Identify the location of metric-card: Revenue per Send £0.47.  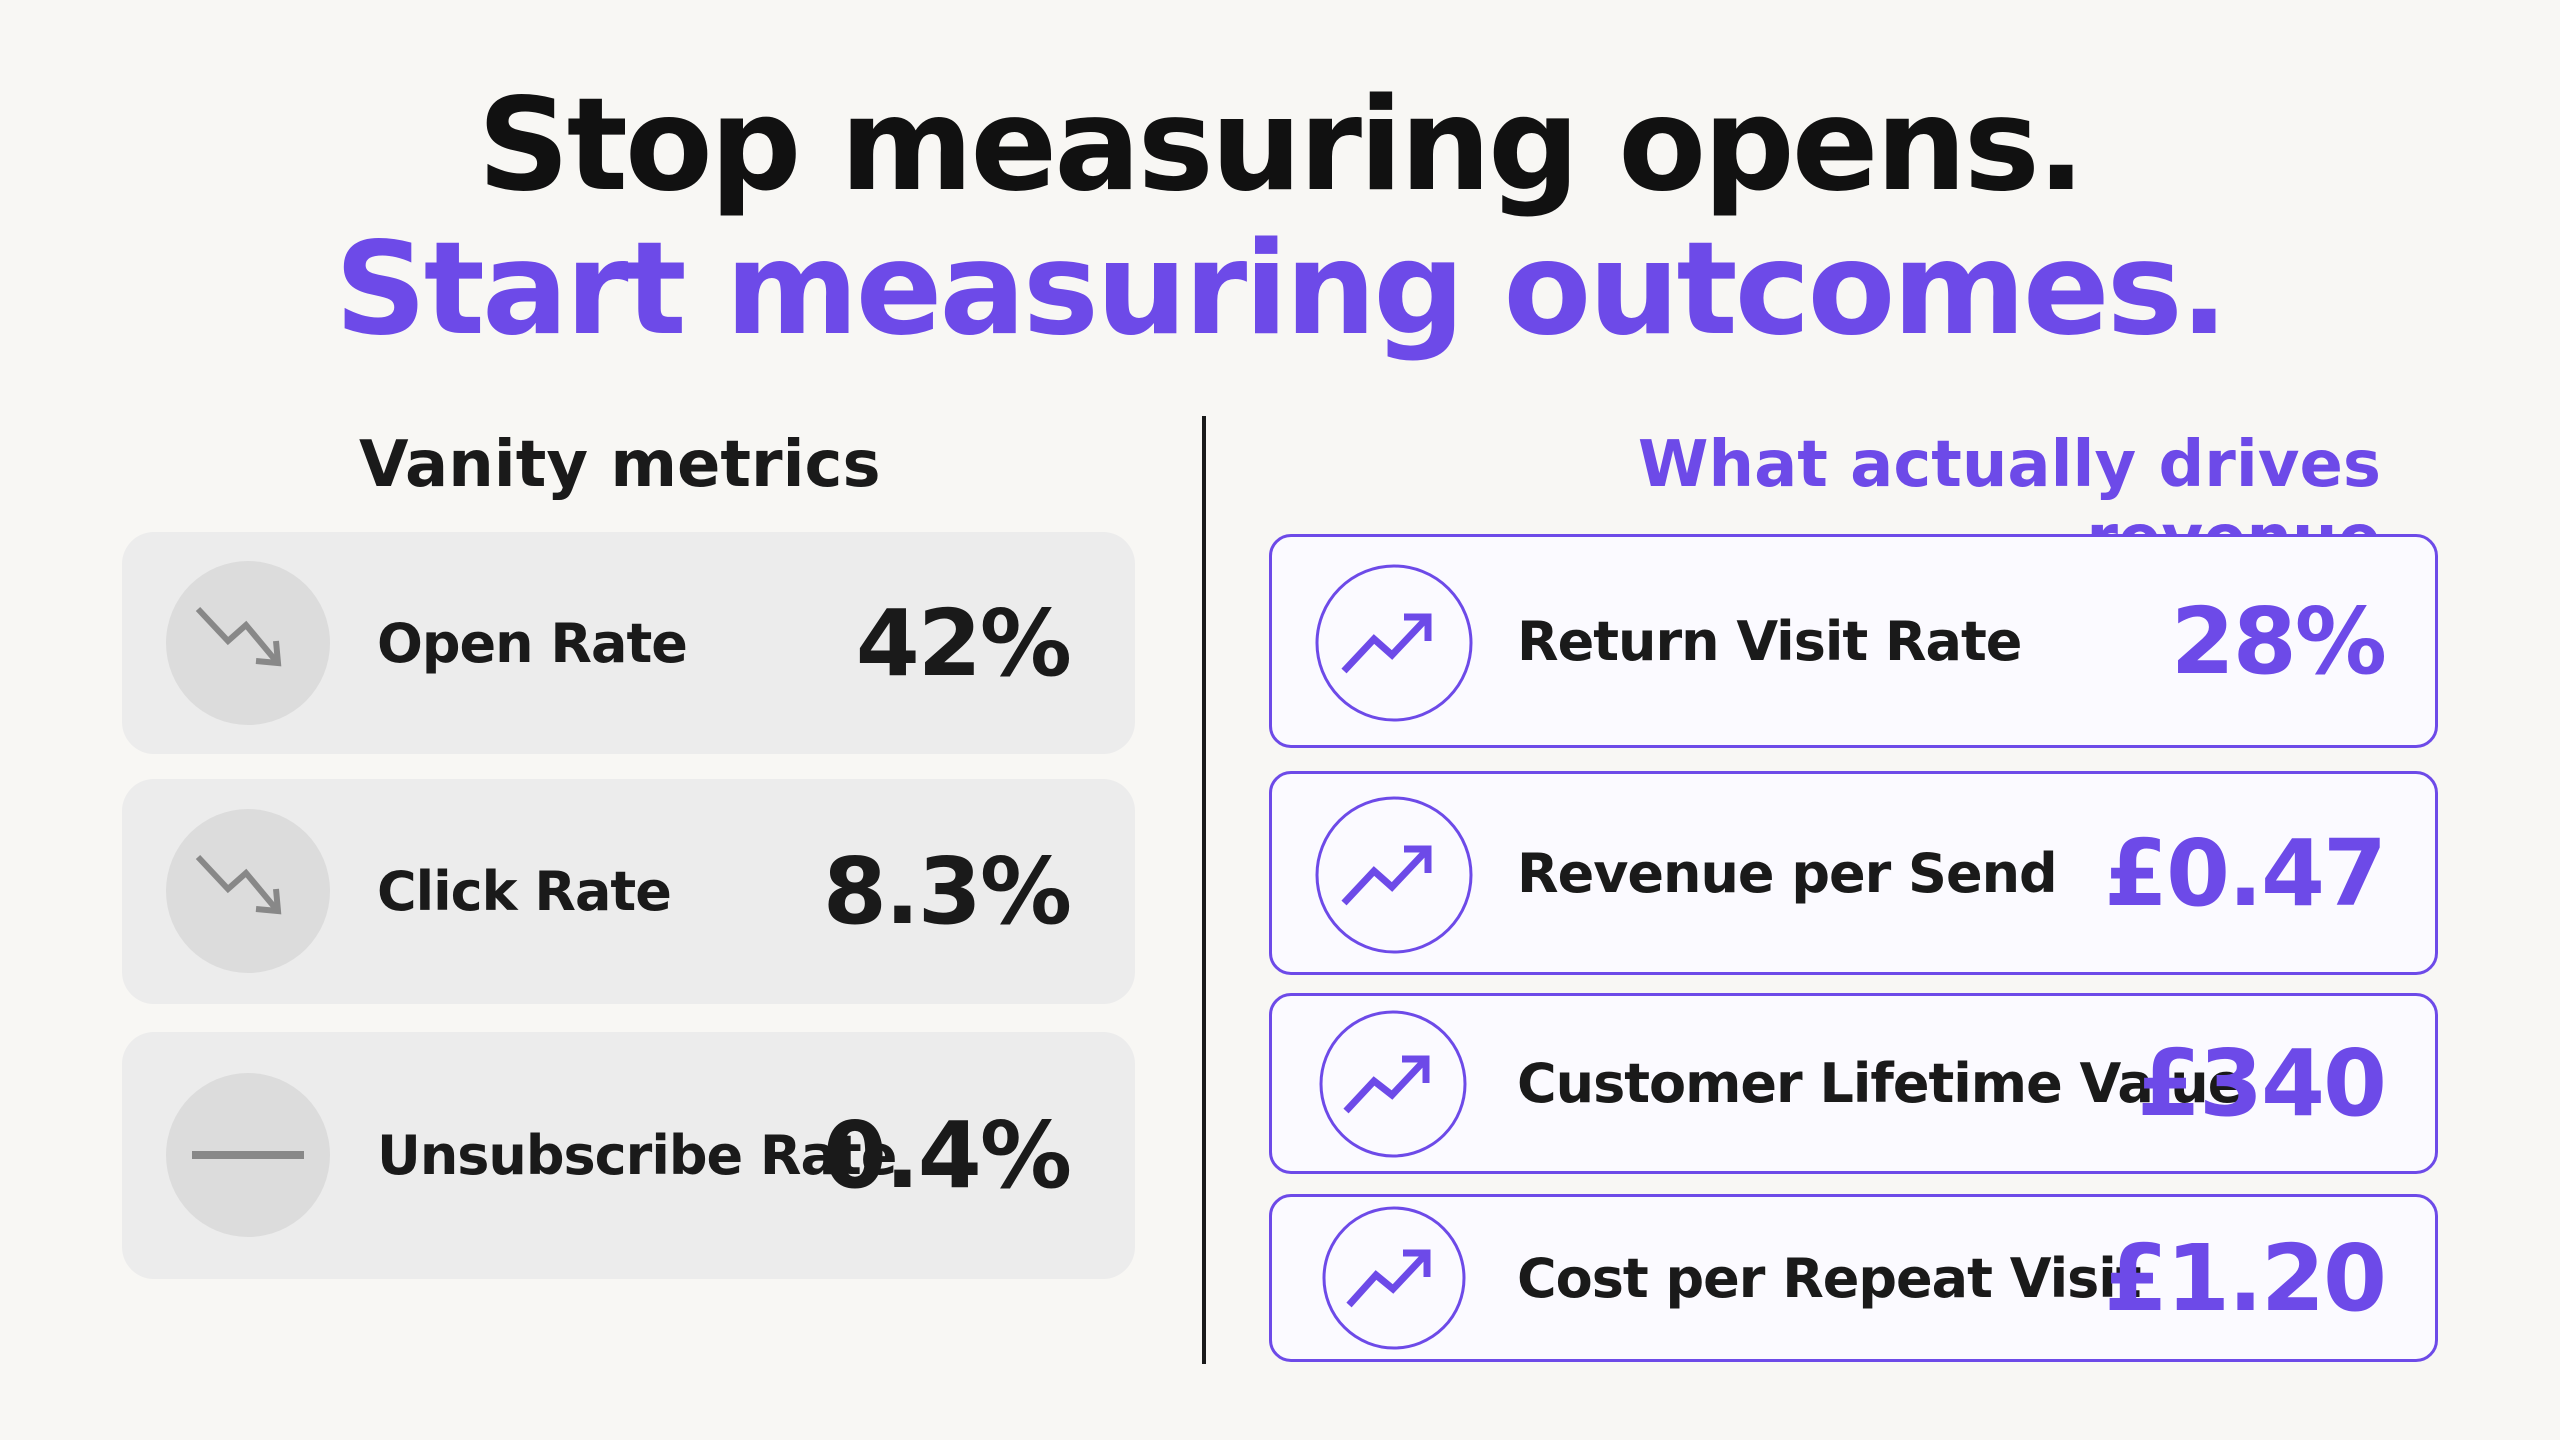
(1853, 873).